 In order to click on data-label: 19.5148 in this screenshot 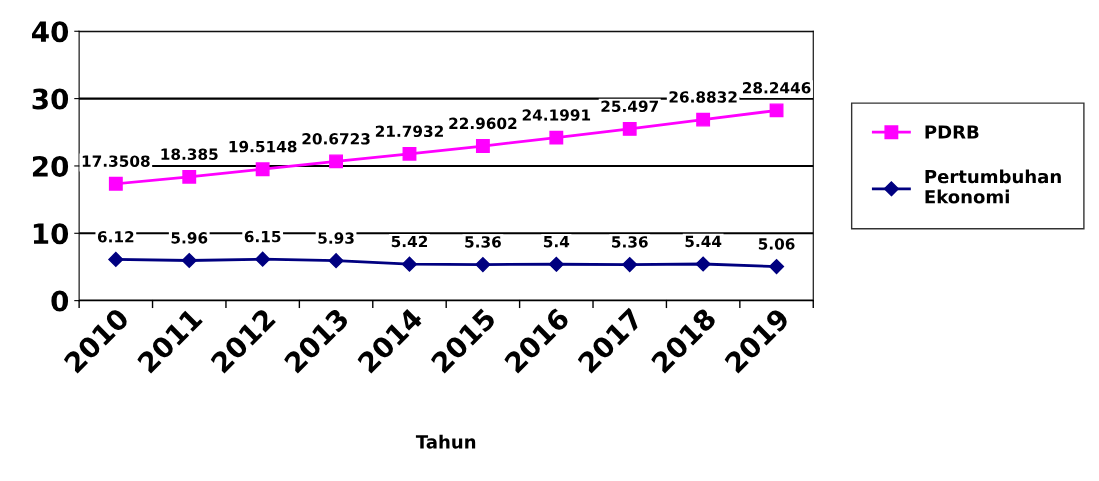, I will do `click(263, 146)`.